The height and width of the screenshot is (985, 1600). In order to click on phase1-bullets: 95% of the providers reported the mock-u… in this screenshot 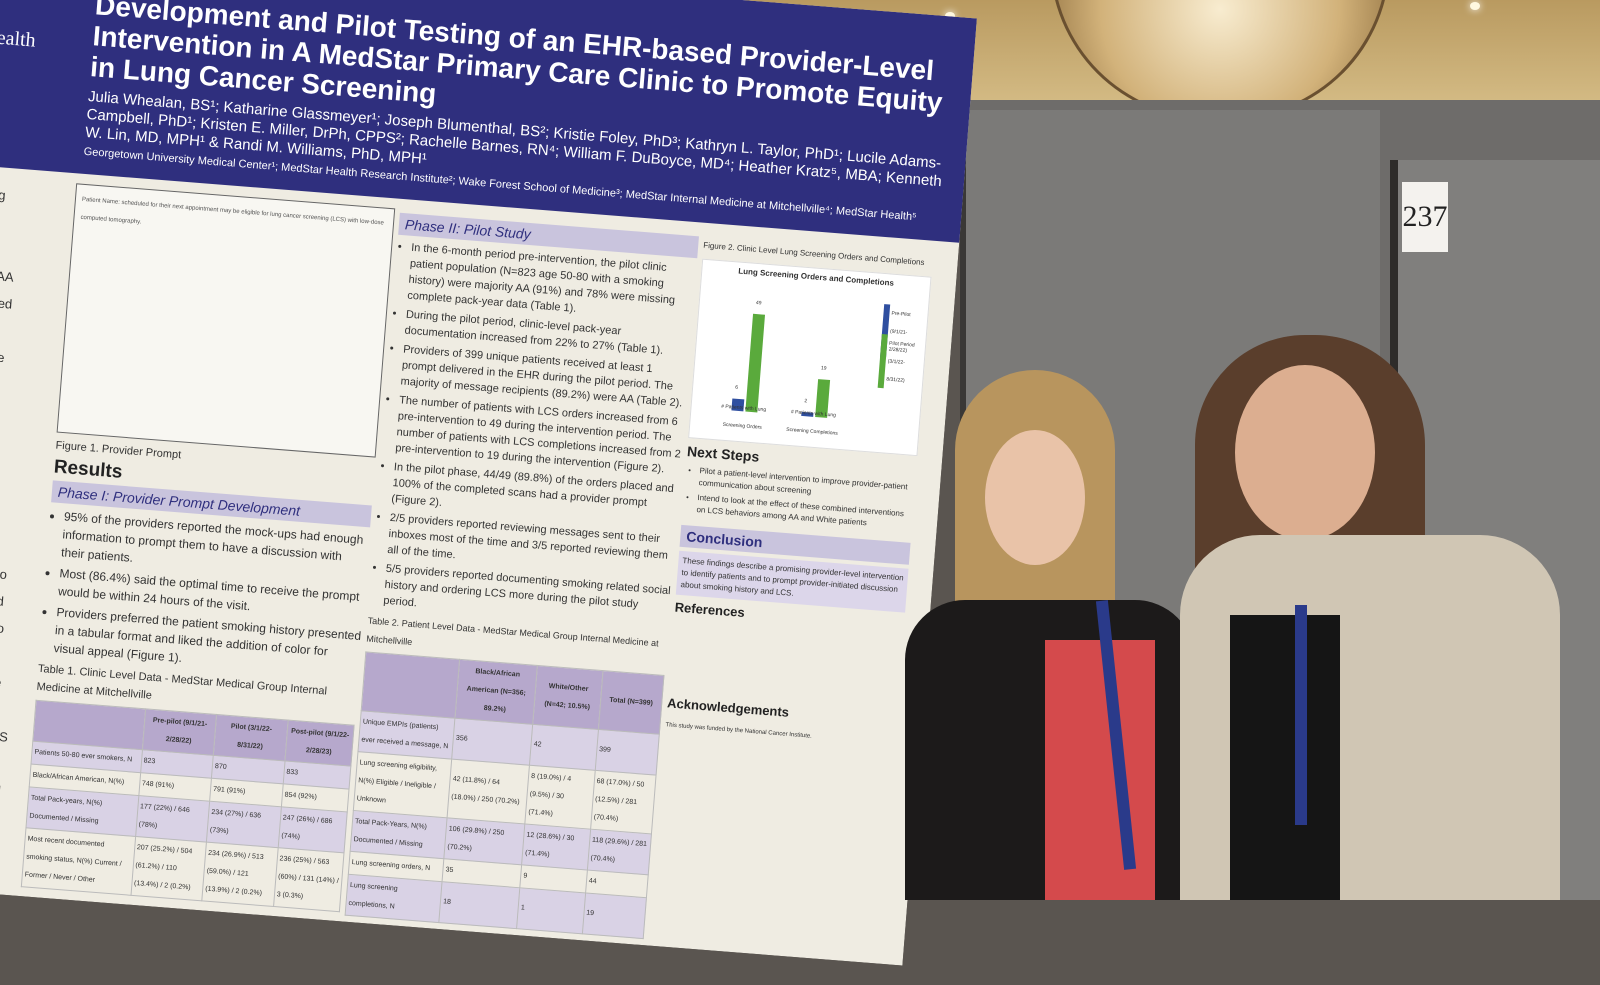, I will do `click(204, 593)`.